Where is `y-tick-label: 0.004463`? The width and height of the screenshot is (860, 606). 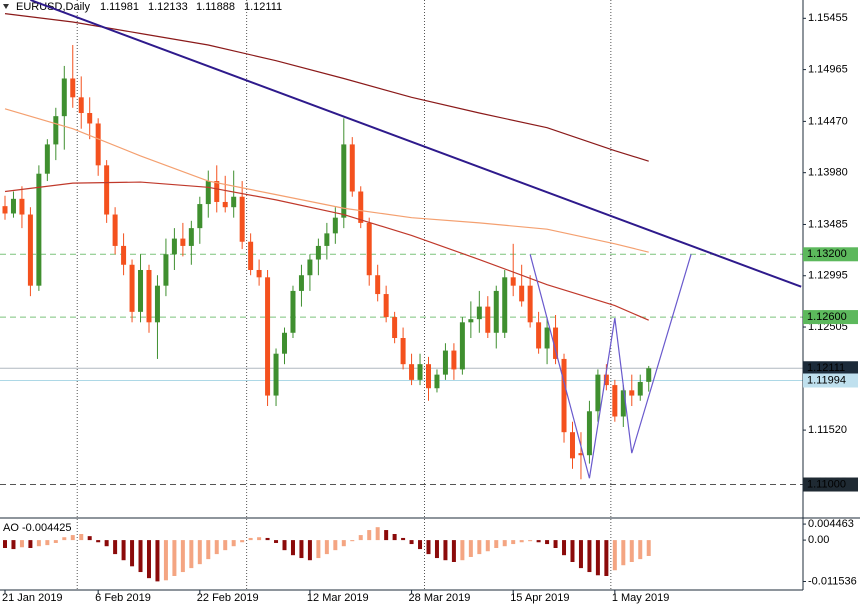 y-tick-label: 0.004463 is located at coordinates (831, 524).